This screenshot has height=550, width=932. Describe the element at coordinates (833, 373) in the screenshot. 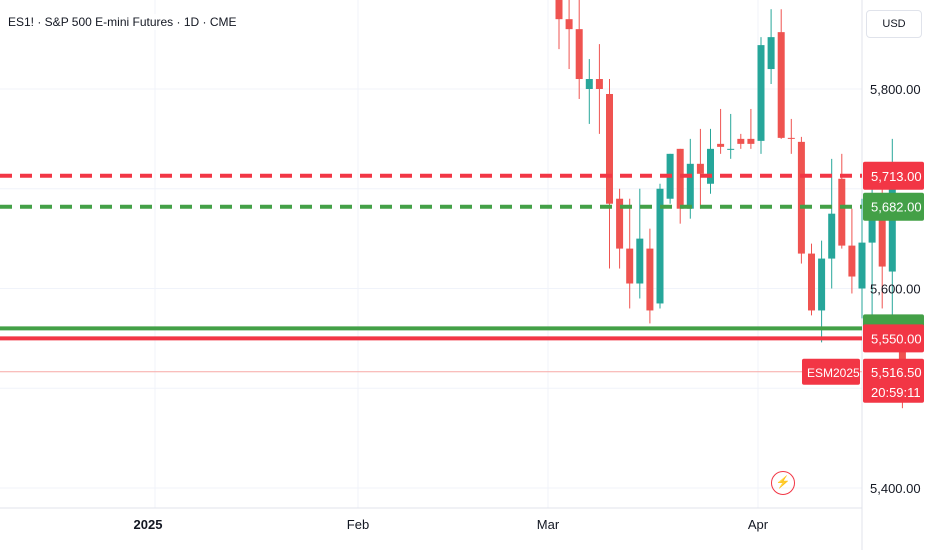

I see `contract-text: ESM2025` at that location.